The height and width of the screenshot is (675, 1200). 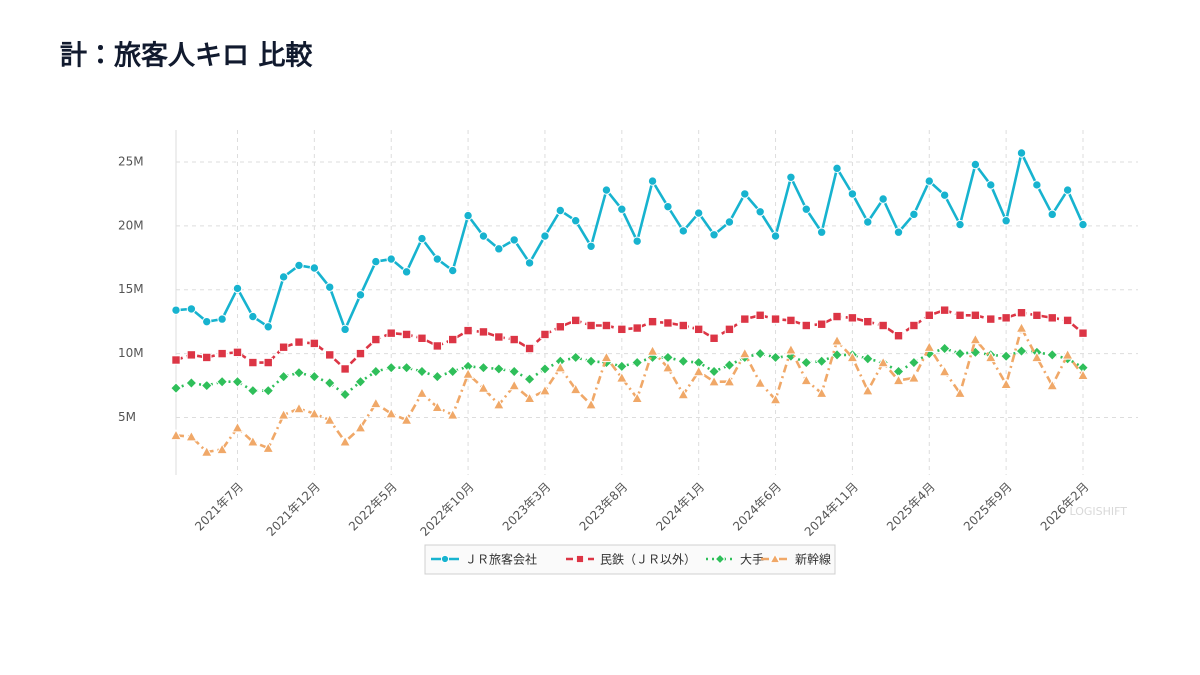 What do you see at coordinates (631, 559) in the screenshot?
I see `legend-item: 民鉄（ＪＲ以外）` at bounding box center [631, 559].